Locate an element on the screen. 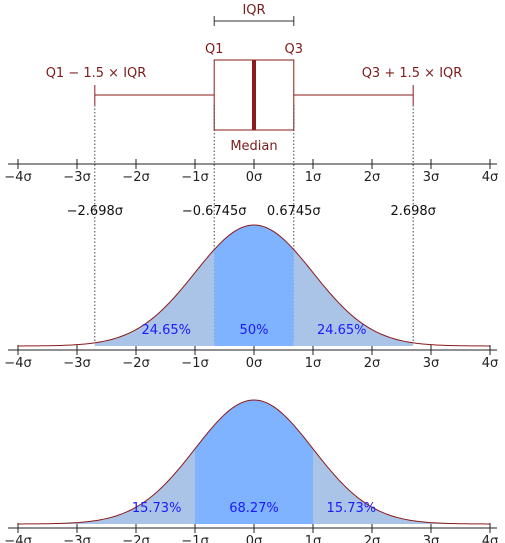 The width and height of the screenshot is (505, 543). iqr-label: IQR is located at coordinates (253, 10).